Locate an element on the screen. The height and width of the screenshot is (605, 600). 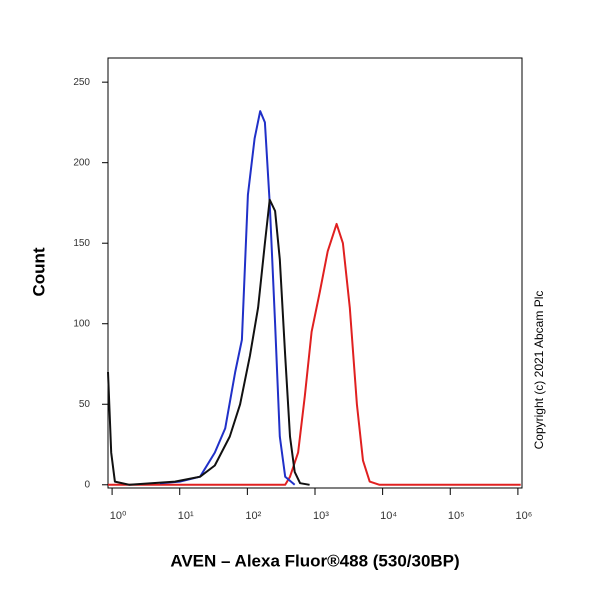
x-axis-label: AVEN – Alexa Fluor®488 (530/30BP) is located at coordinates (314, 560).